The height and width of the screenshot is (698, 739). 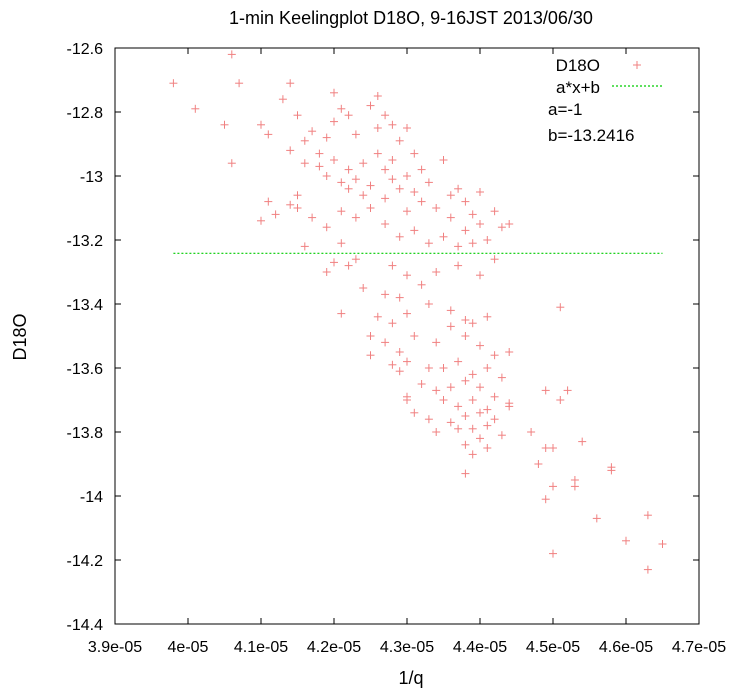 What do you see at coordinates (91, 497) in the screenshot?
I see `y-tick-label: -14` at bounding box center [91, 497].